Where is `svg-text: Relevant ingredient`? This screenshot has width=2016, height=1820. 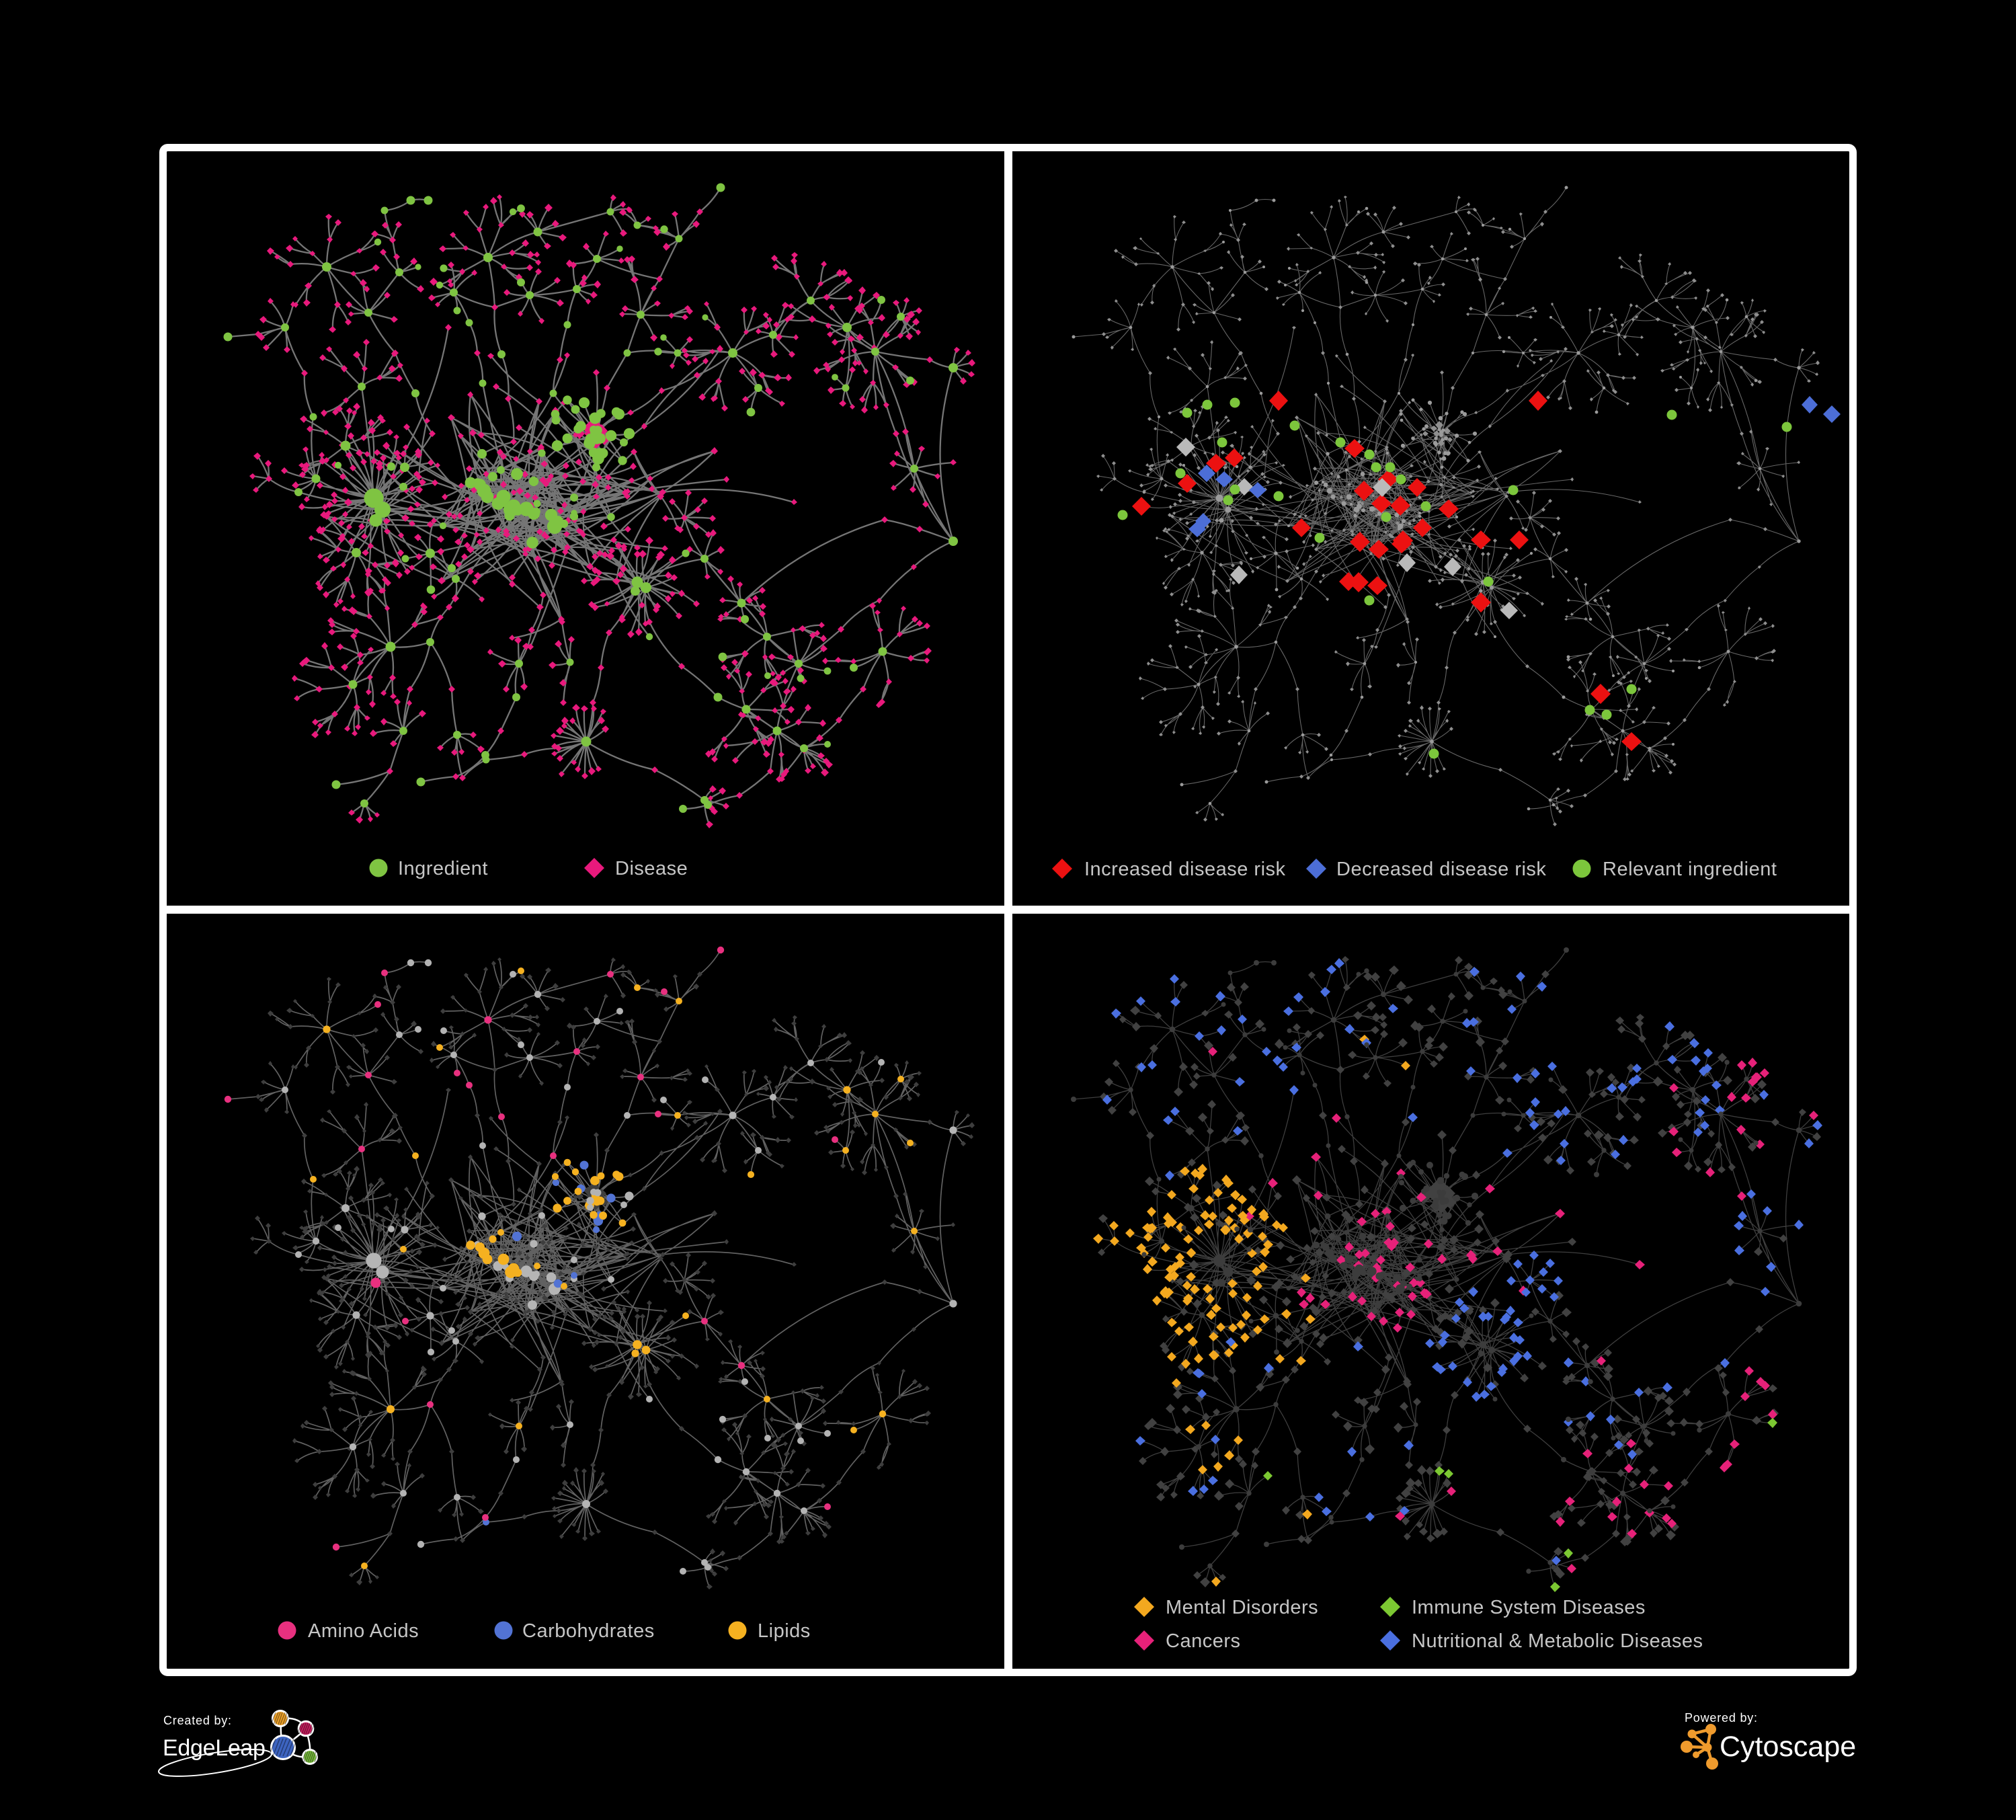
svg-text: Relevant ingredient is located at coordinates (1690, 869).